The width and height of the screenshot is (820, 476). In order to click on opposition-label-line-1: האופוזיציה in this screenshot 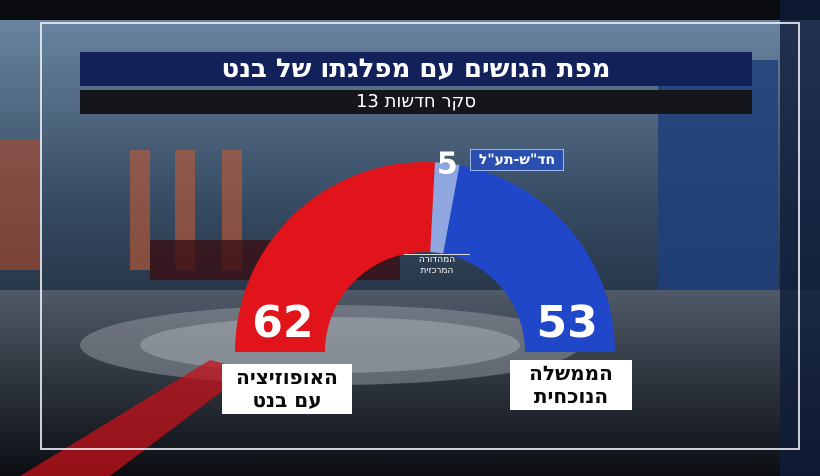, I will do `click(287, 377)`.